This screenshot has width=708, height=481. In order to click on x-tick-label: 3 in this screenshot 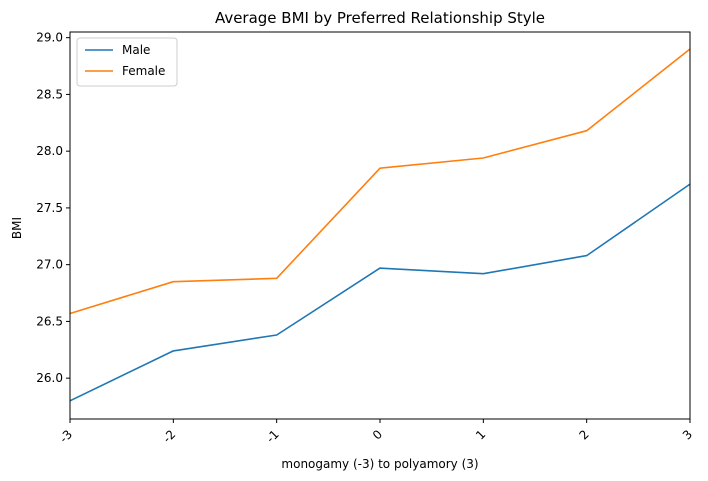, I will do `click(687, 434)`.